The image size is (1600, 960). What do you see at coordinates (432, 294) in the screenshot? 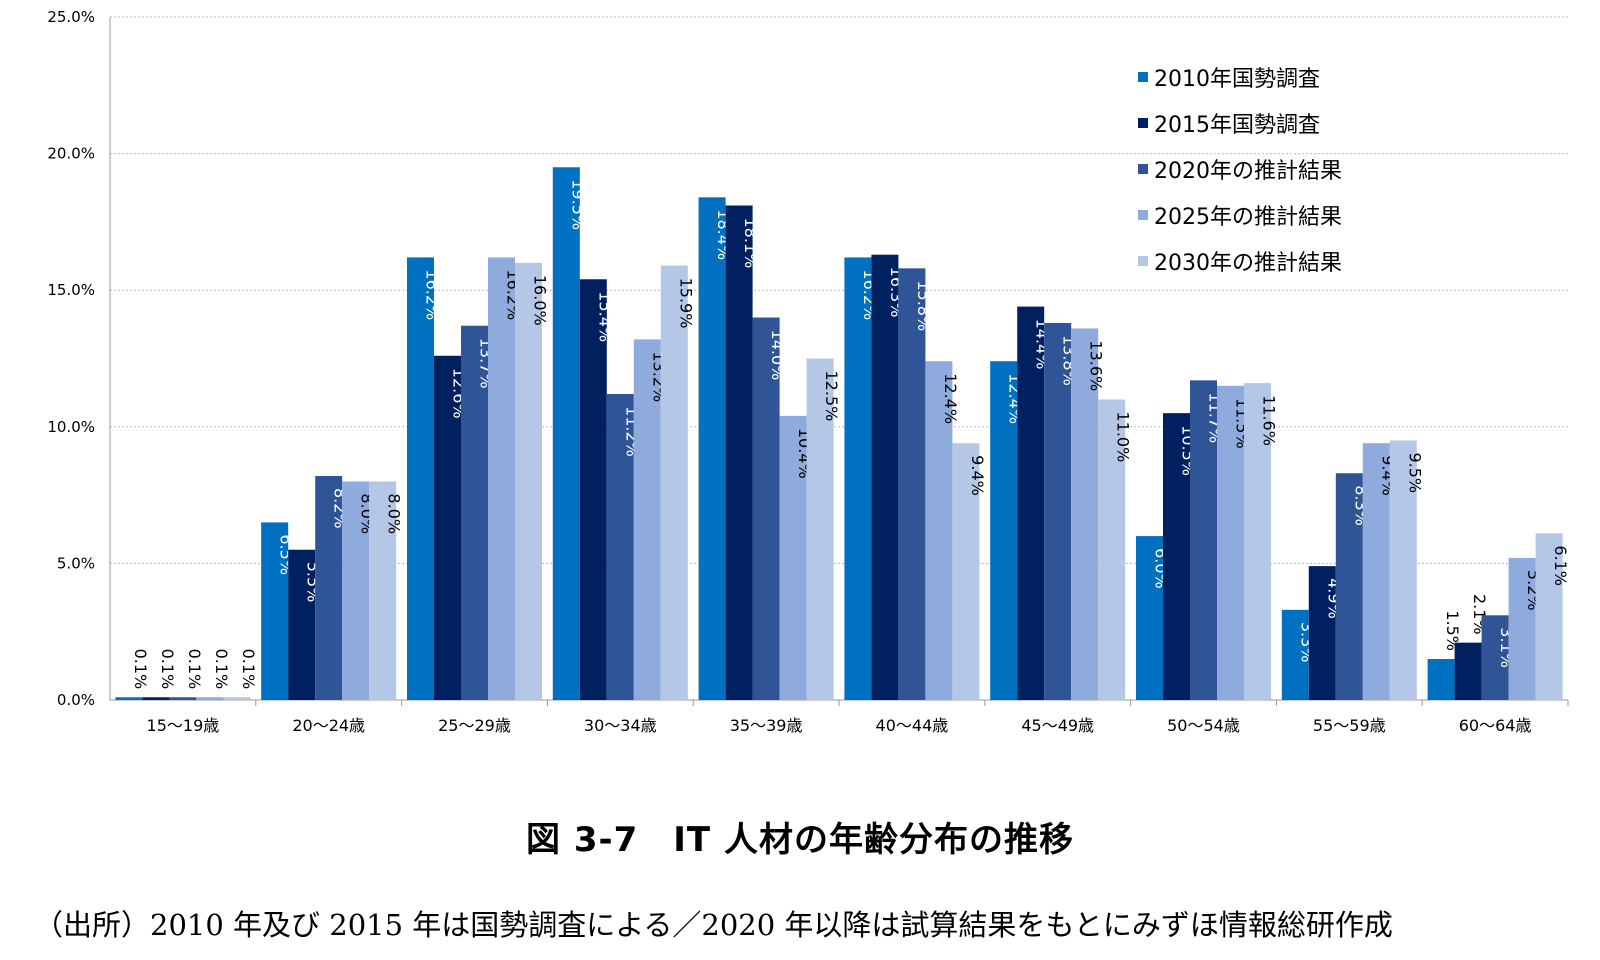
I see `data-label: 16.2%` at bounding box center [432, 294].